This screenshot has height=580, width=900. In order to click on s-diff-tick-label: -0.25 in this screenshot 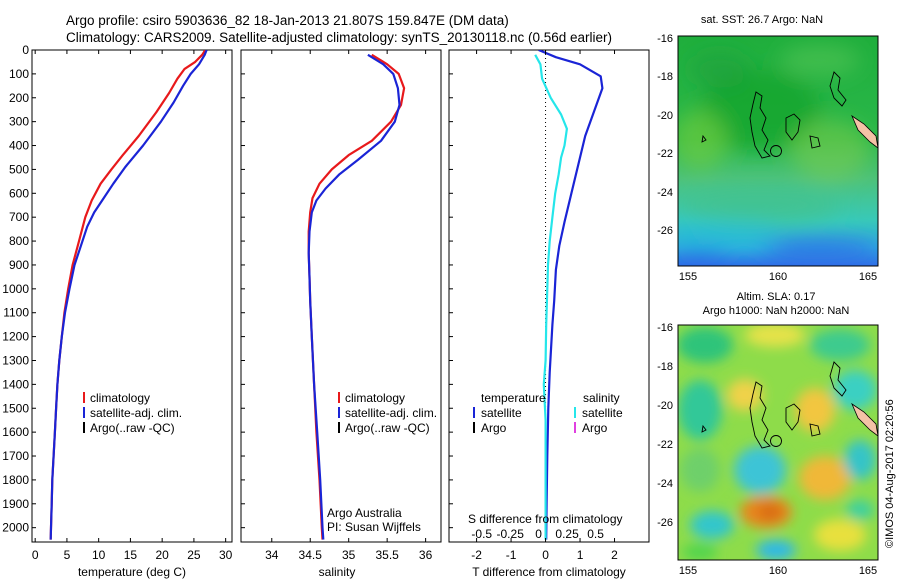, I will do `click(511, 534)`.